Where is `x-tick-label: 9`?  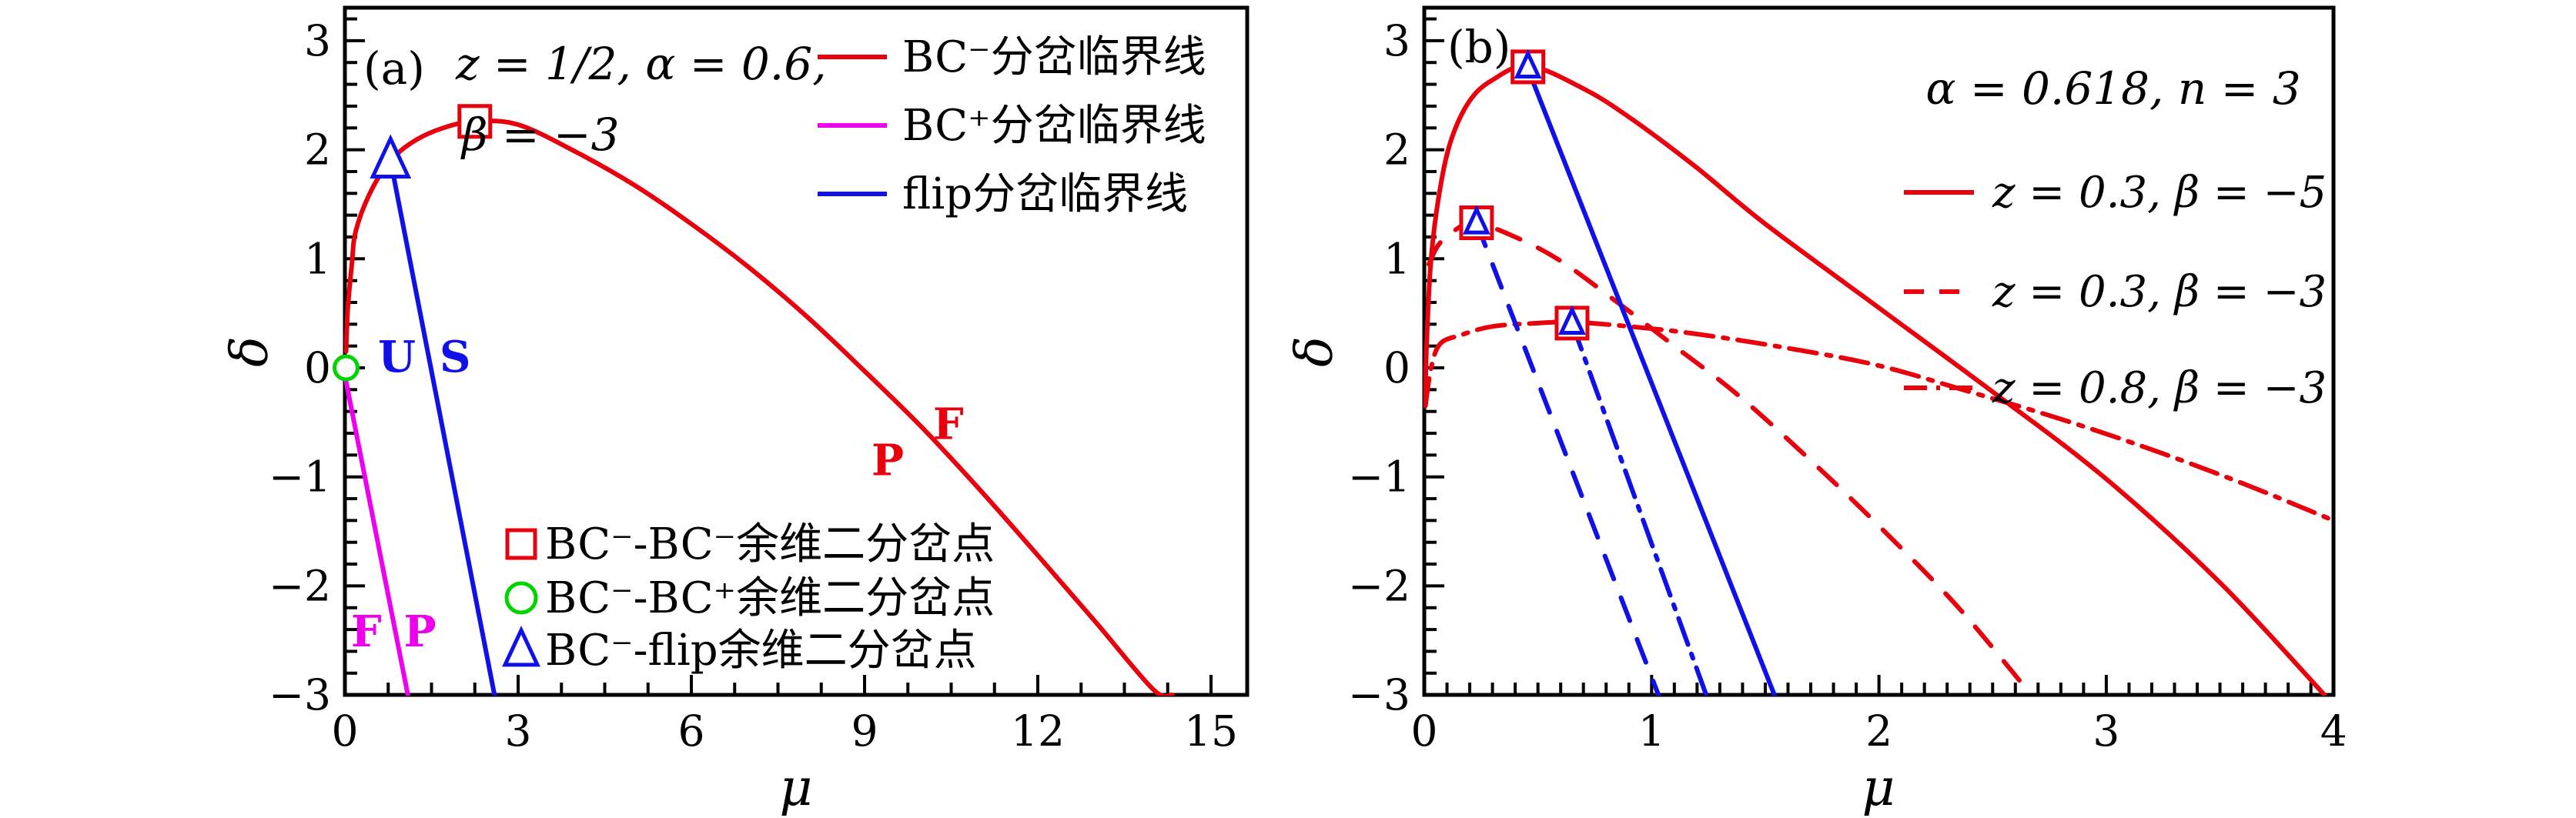 x-tick-label: 9 is located at coordinates (864, 731).